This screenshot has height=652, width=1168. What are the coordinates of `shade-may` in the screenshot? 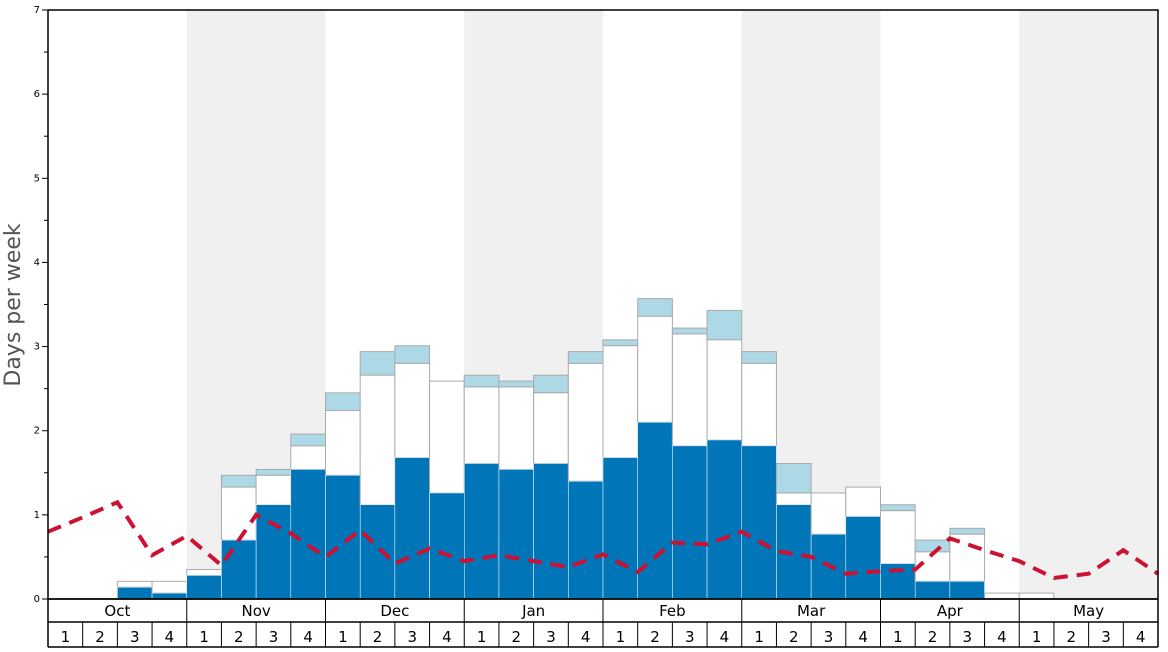 It's located at (1088, 304).